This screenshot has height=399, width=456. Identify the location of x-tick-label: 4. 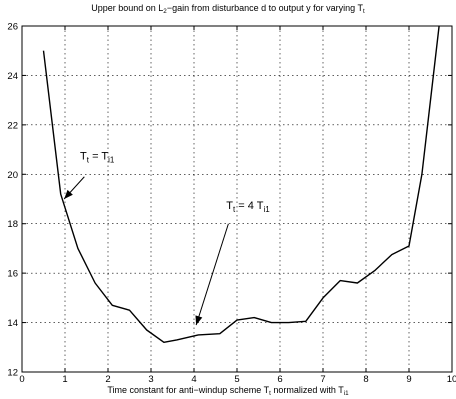
(193, 379).